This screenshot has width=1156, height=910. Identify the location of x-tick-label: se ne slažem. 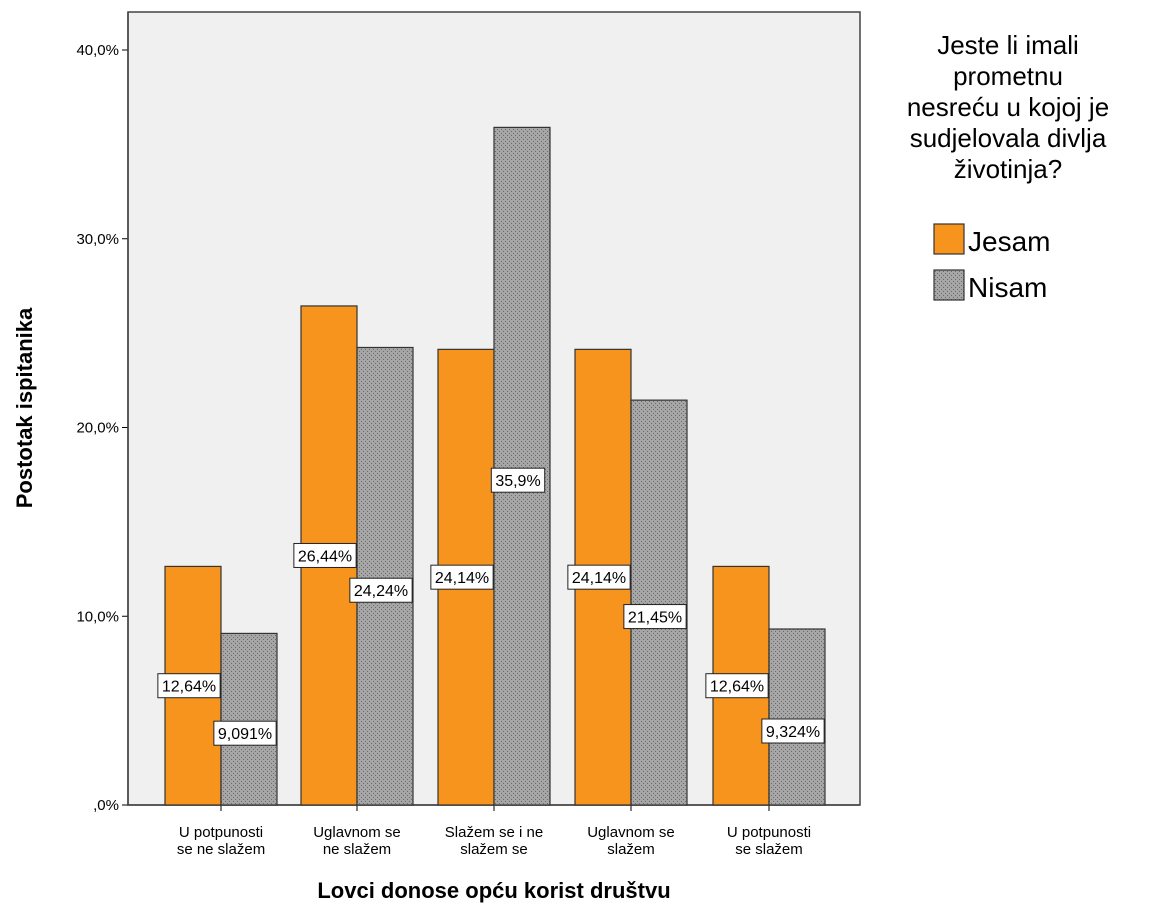
(221, 849).